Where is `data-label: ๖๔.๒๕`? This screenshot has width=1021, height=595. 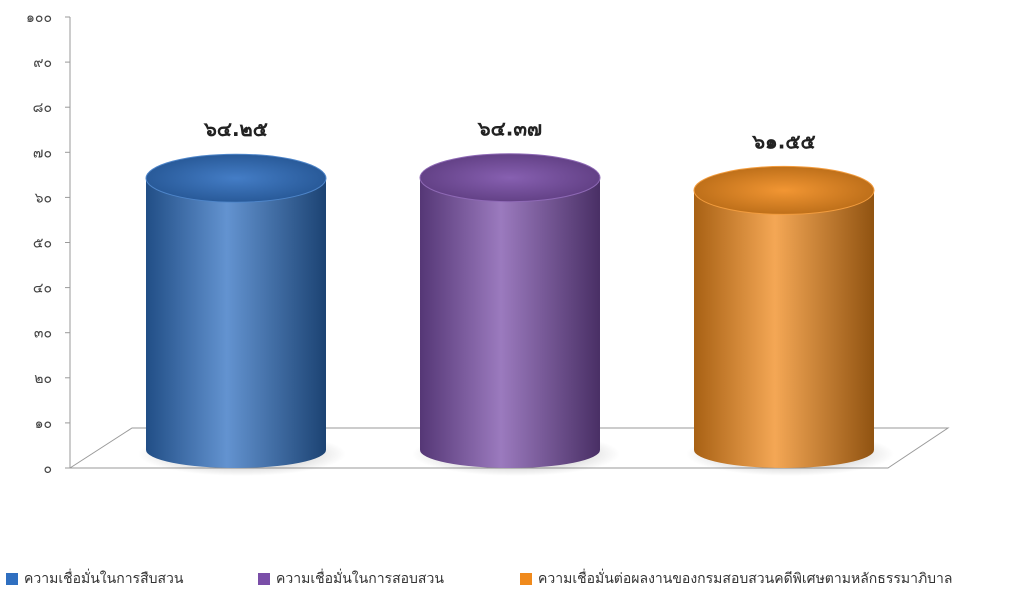
data-label: ๖๔.๒๕ is located at coordinates (235, 129).